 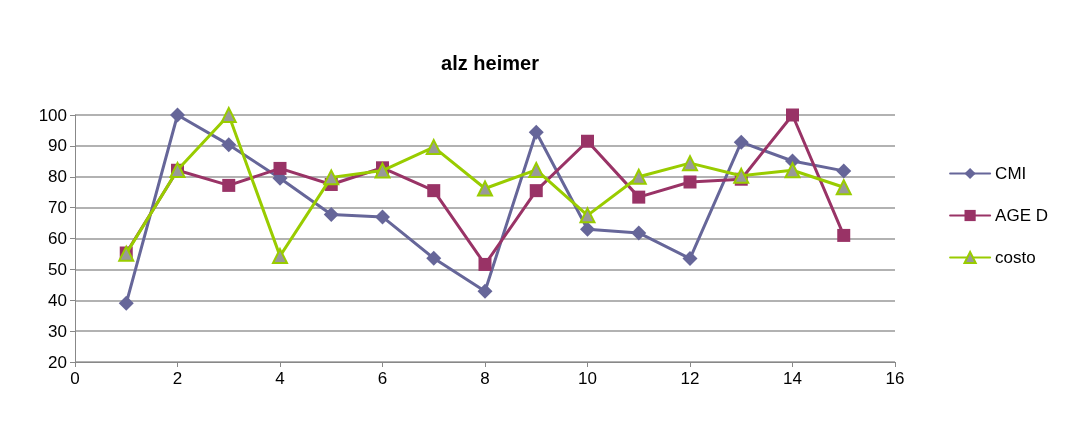 I want to click on y-tick-label: 70, so click(x=57, y=208).